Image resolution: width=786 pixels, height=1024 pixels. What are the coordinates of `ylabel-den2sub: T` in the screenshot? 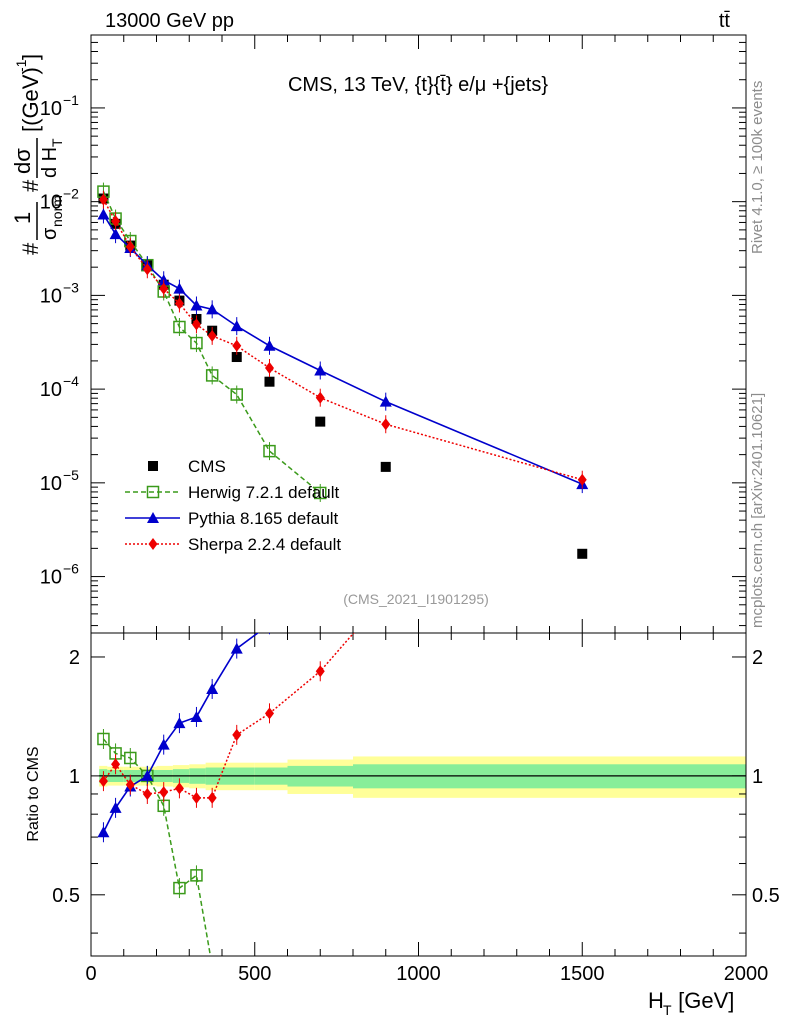 It's located at (57, 142).